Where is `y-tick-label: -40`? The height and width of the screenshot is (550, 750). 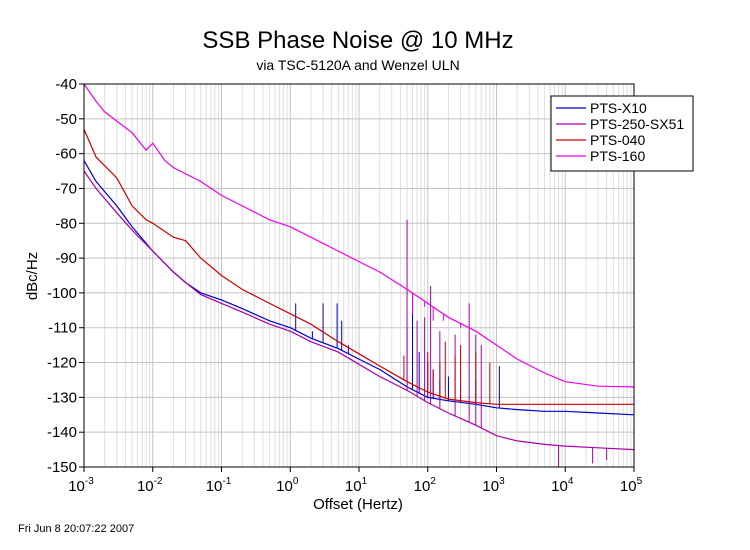
y-tick-label: -40 is located at coordinates (66, 84).